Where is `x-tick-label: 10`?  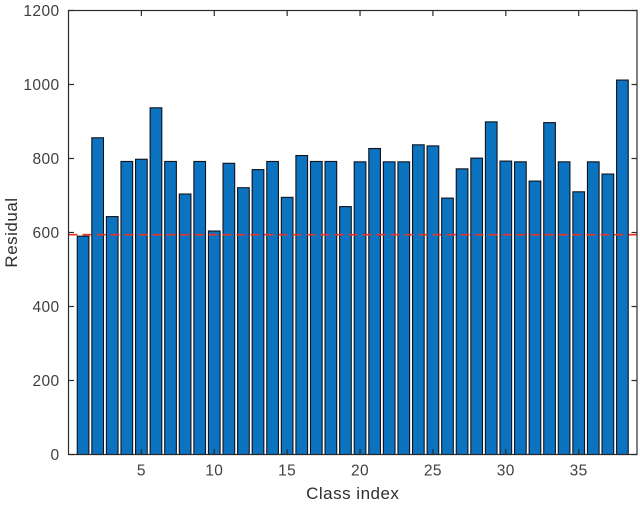
x-tick-label: 10 is located at coordinates (214, 471).